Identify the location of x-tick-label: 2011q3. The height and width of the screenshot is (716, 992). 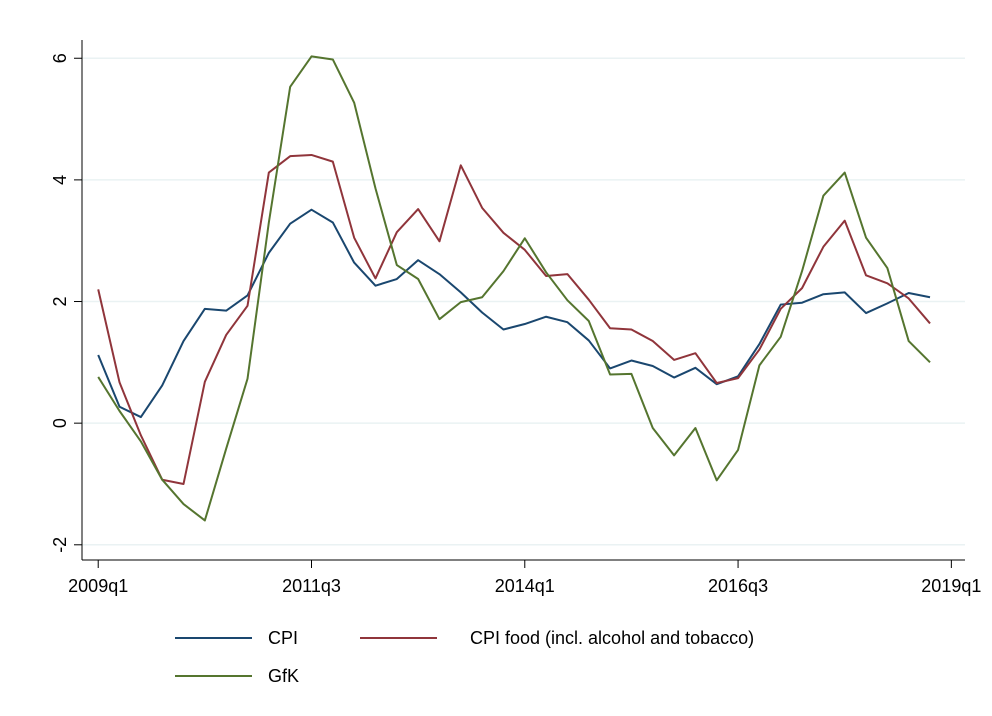
(311, 586).